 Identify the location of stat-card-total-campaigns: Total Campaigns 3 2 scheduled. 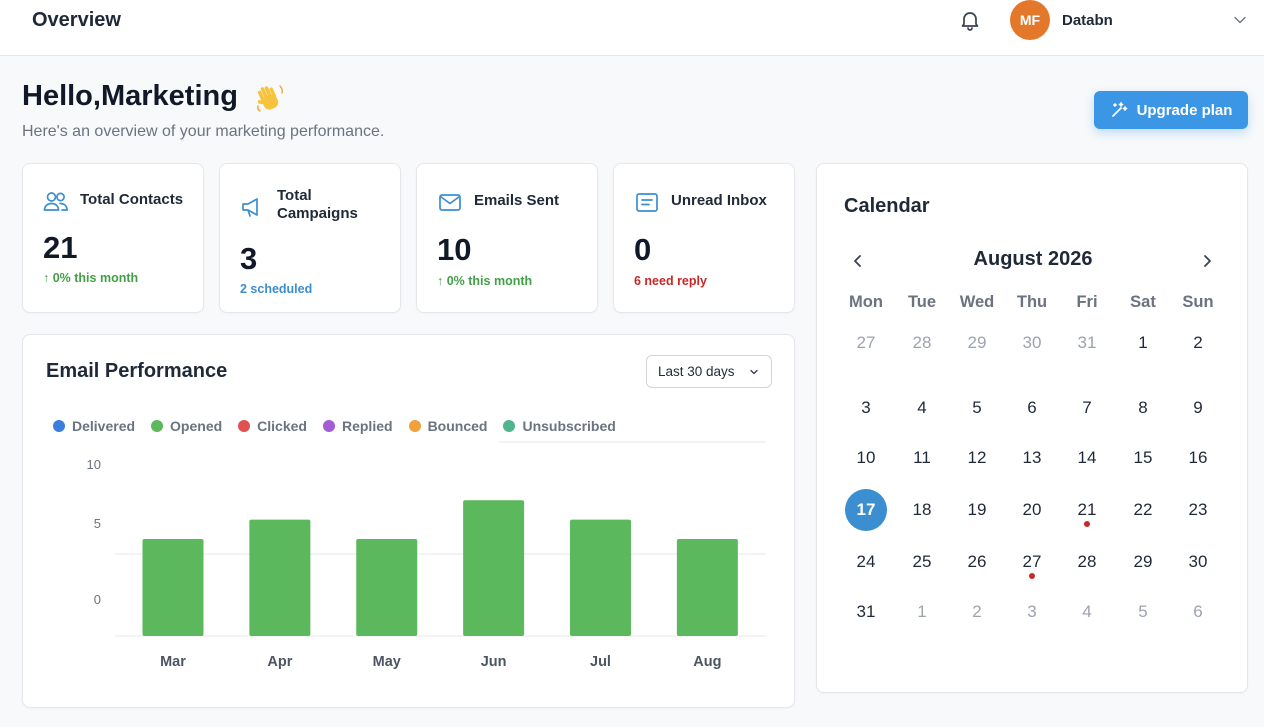
(310, 238).